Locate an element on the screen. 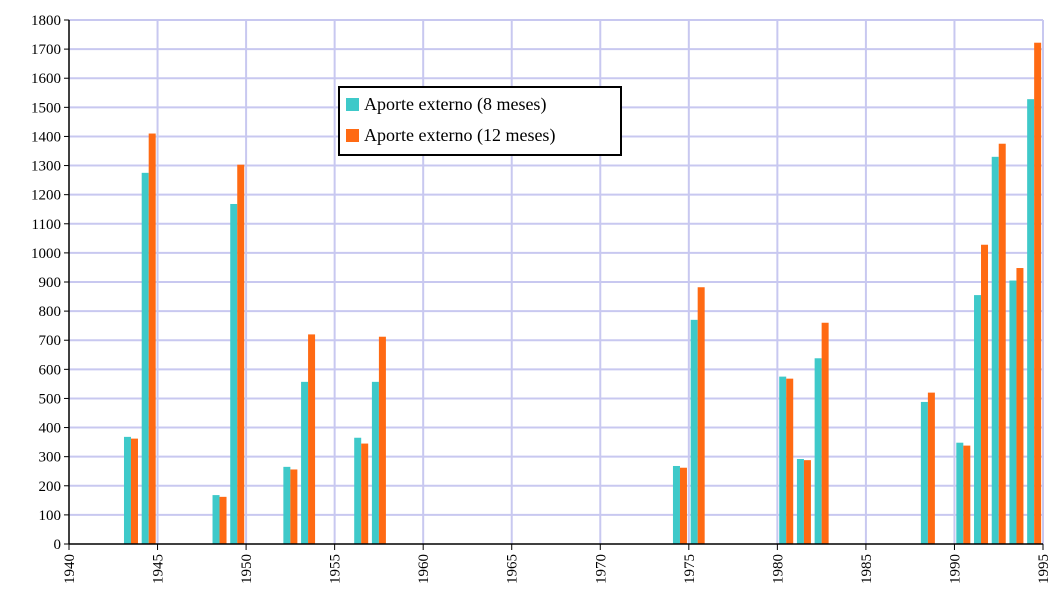  legend-item-12-meses: Aporte externo (12 meses) is located at coordinates (450, 135).